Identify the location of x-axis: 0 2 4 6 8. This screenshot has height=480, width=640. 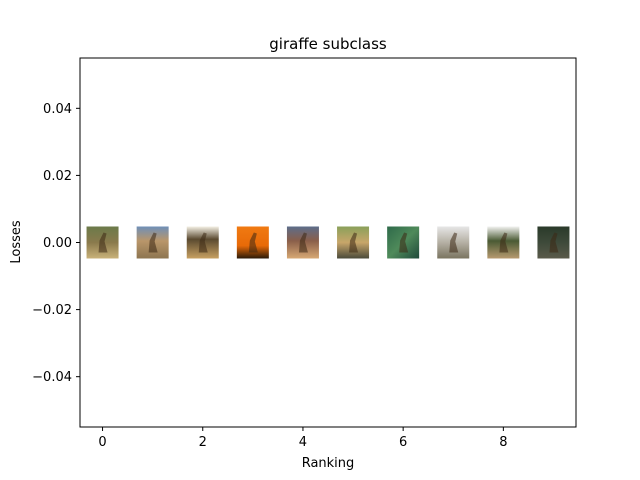
(302, 438).